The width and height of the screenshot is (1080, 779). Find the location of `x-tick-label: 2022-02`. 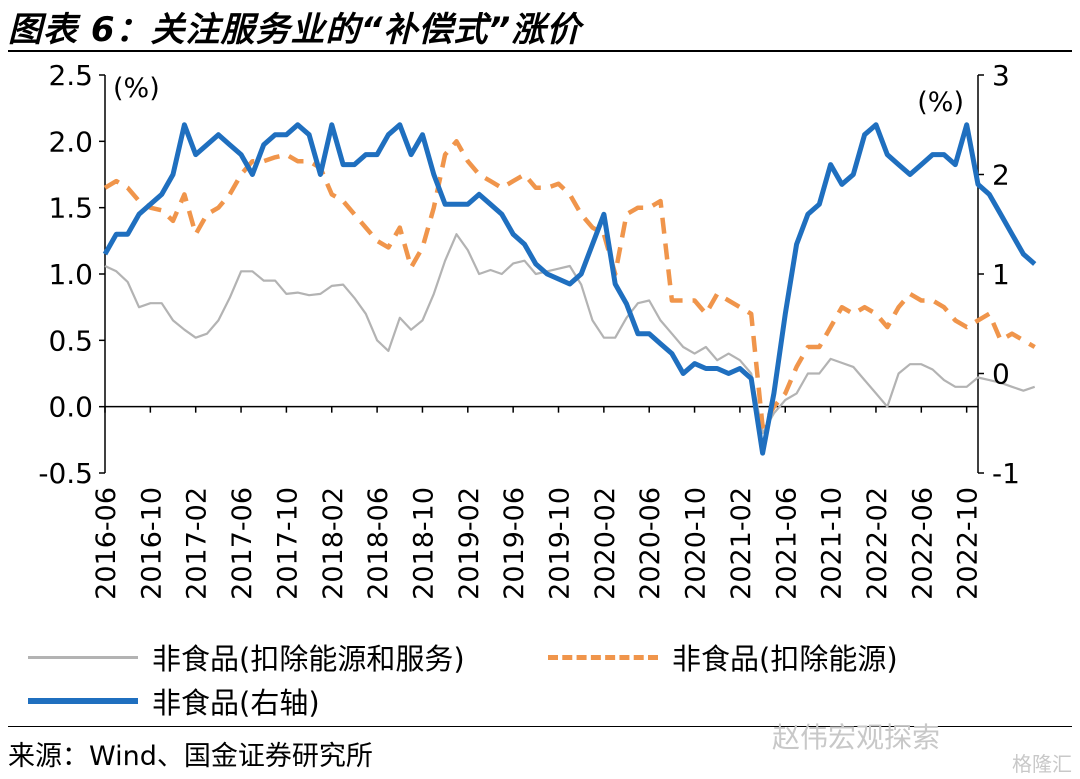

x-tick-label: 2022-02 is located at coordinates (877, 543).